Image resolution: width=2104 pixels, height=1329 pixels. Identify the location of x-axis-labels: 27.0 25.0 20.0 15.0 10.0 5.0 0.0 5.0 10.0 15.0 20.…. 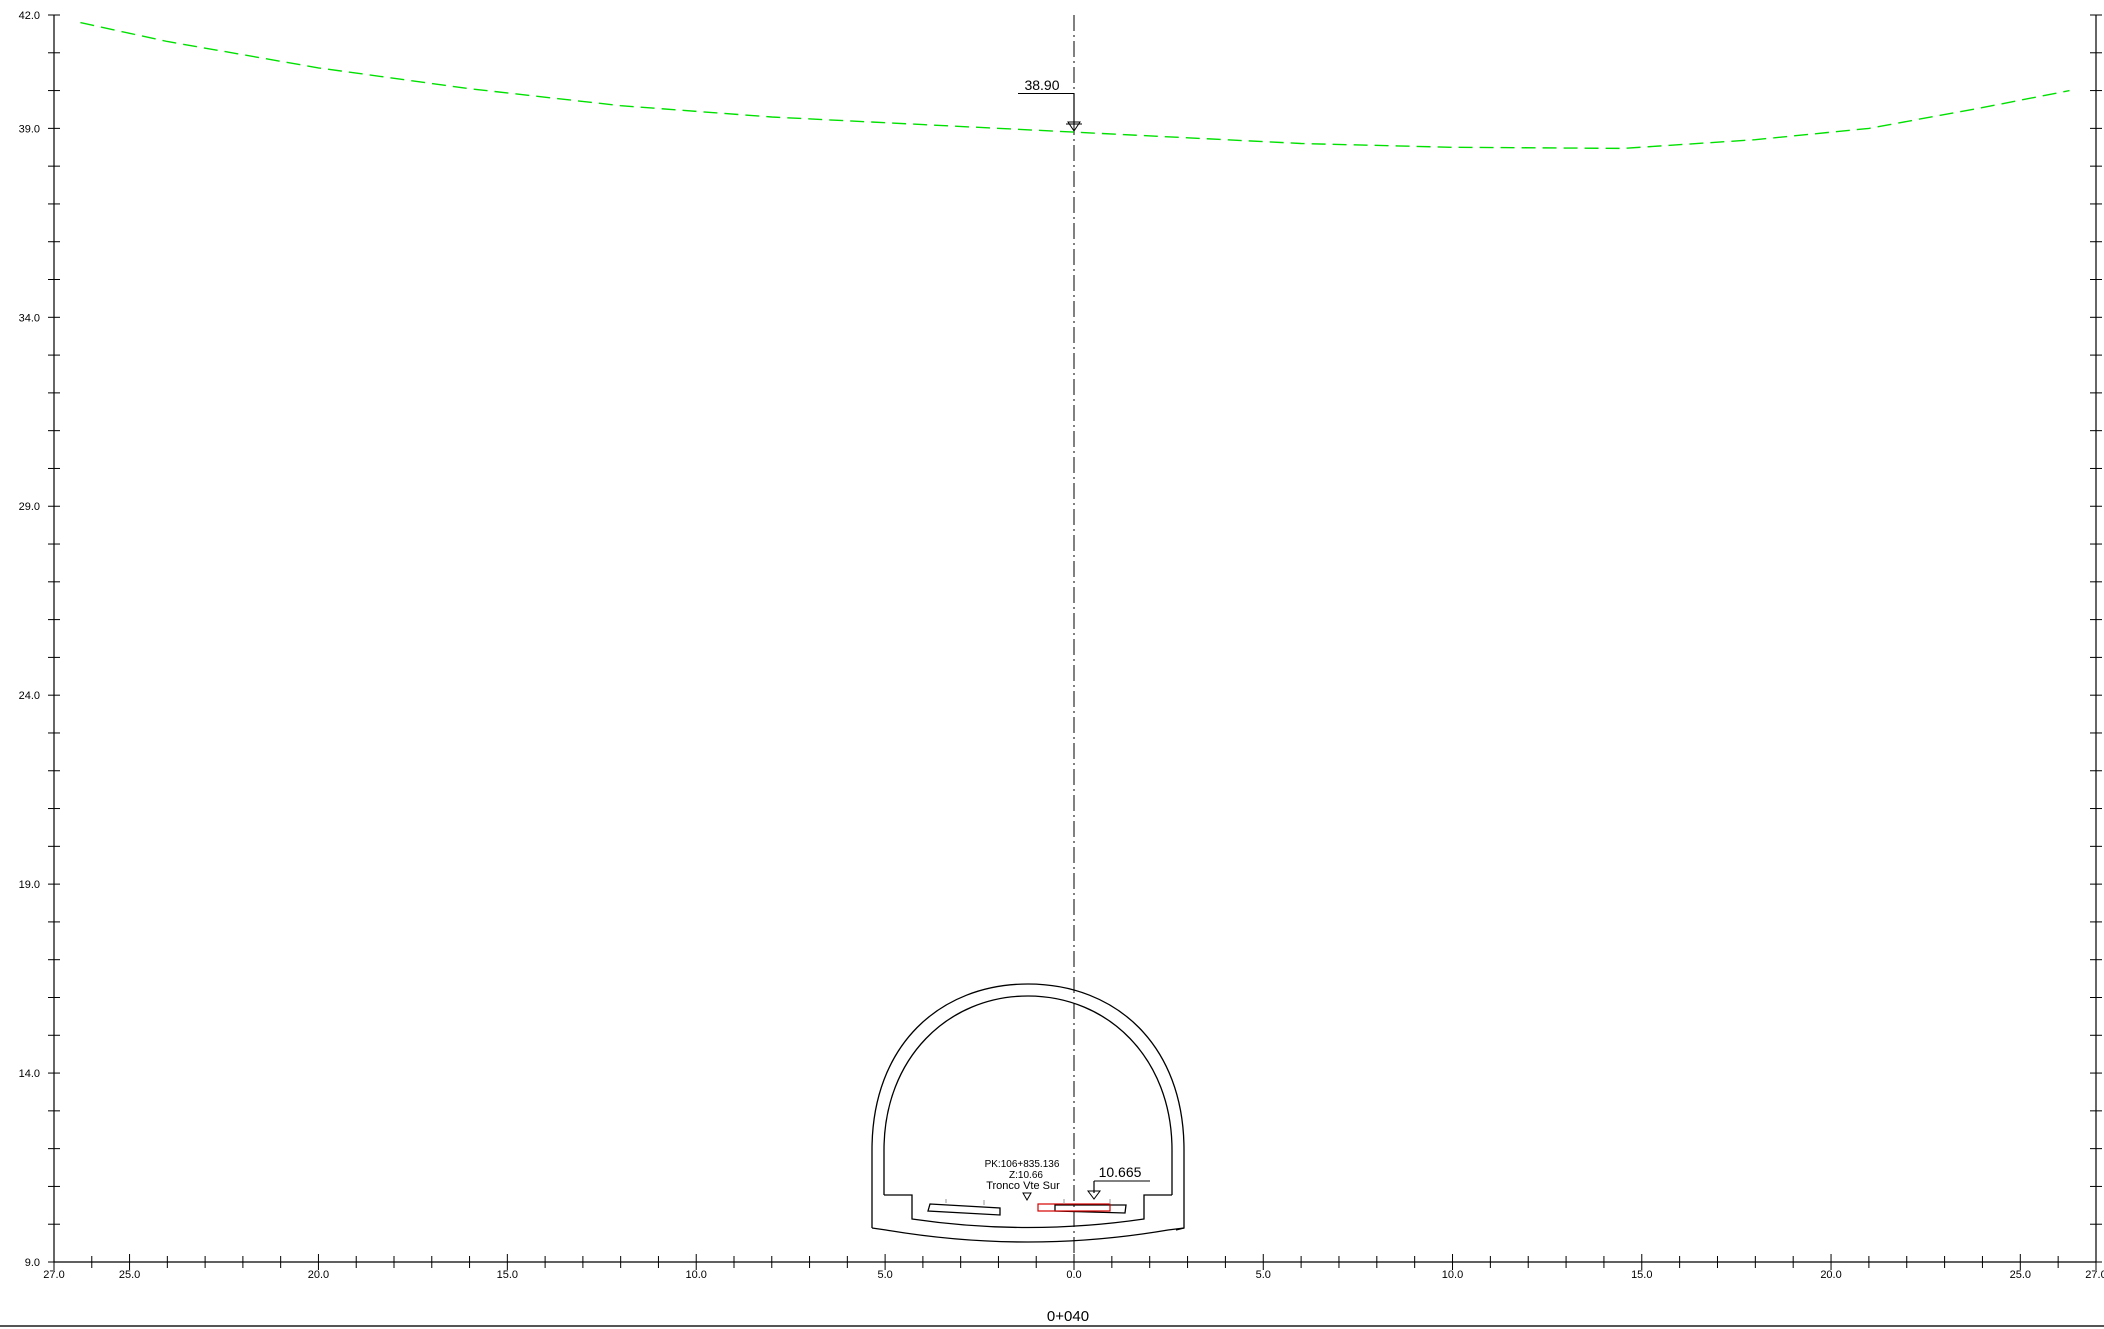
(1073, 1275).